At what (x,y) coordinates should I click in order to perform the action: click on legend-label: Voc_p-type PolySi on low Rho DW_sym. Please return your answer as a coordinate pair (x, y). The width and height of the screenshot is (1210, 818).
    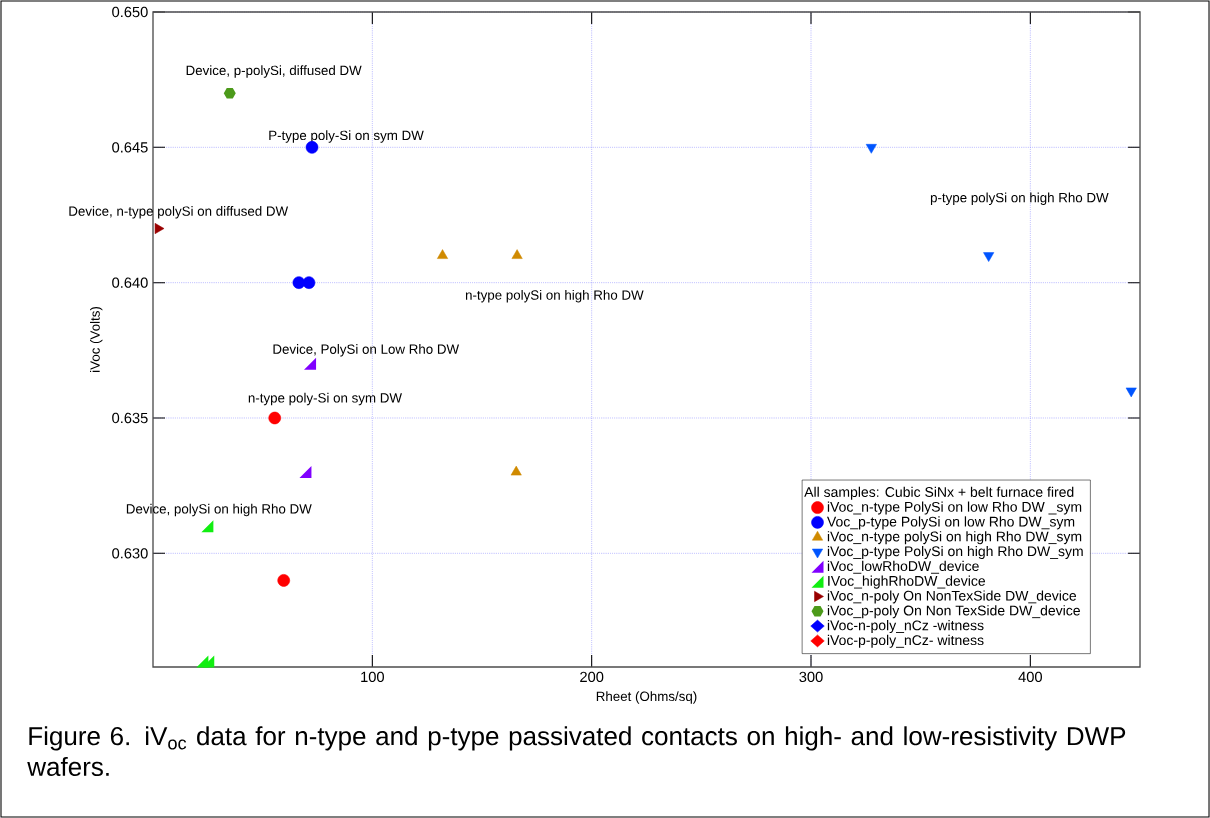
    Looking at the image, I should click on (950, 523).